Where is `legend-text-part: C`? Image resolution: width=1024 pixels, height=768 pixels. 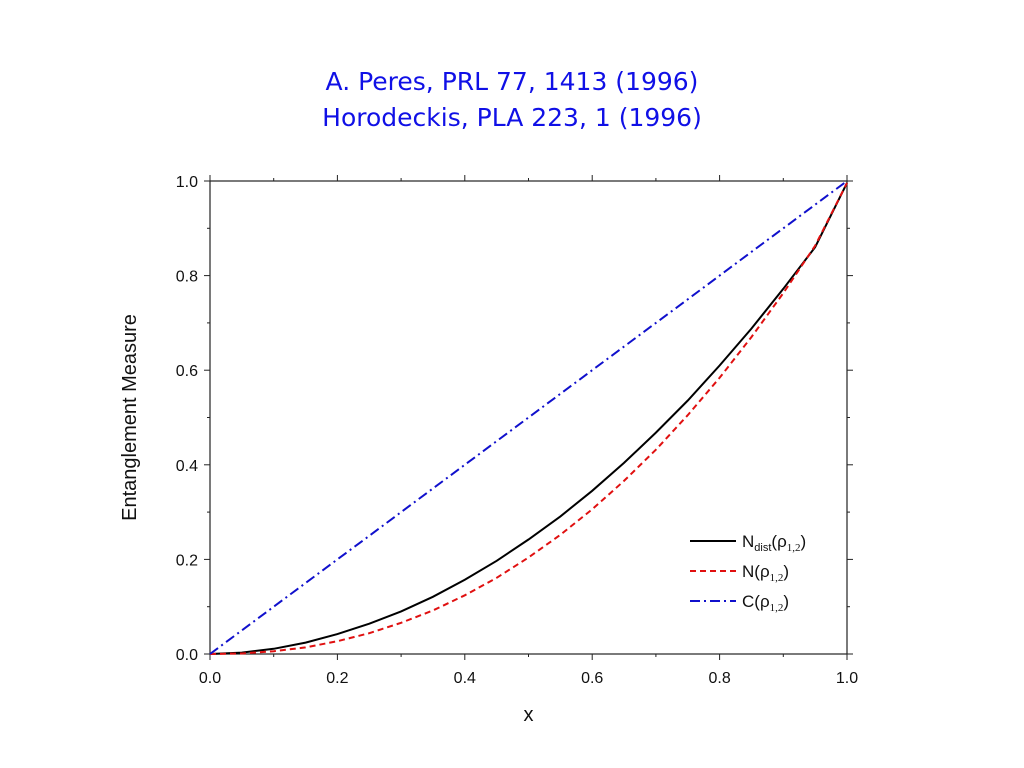
legend-text-part: C is located at coordinates (748, 601).